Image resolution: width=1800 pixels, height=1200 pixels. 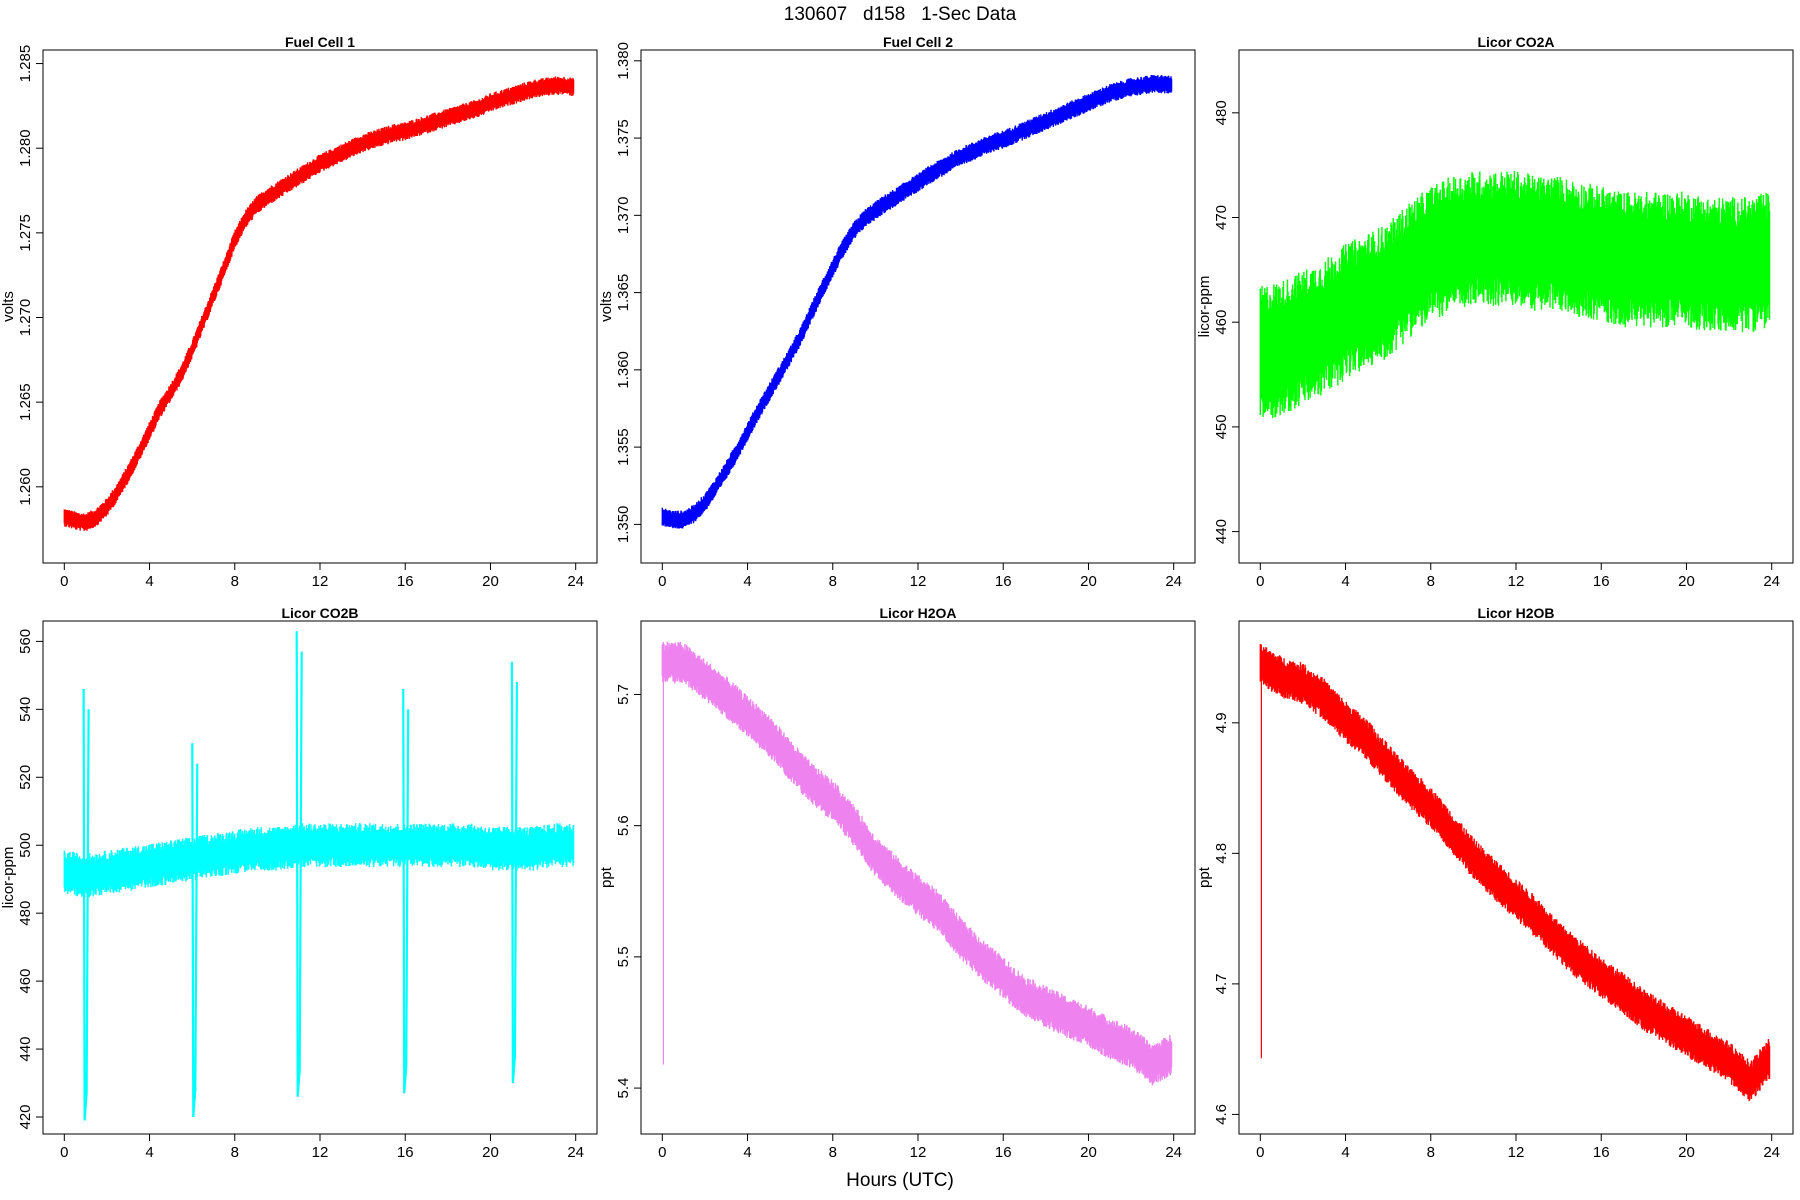 What do you see at coordinates (25, 402) in the screenshot?
I see `y-tick-label: 1.265` at bounding box center [25, 402].